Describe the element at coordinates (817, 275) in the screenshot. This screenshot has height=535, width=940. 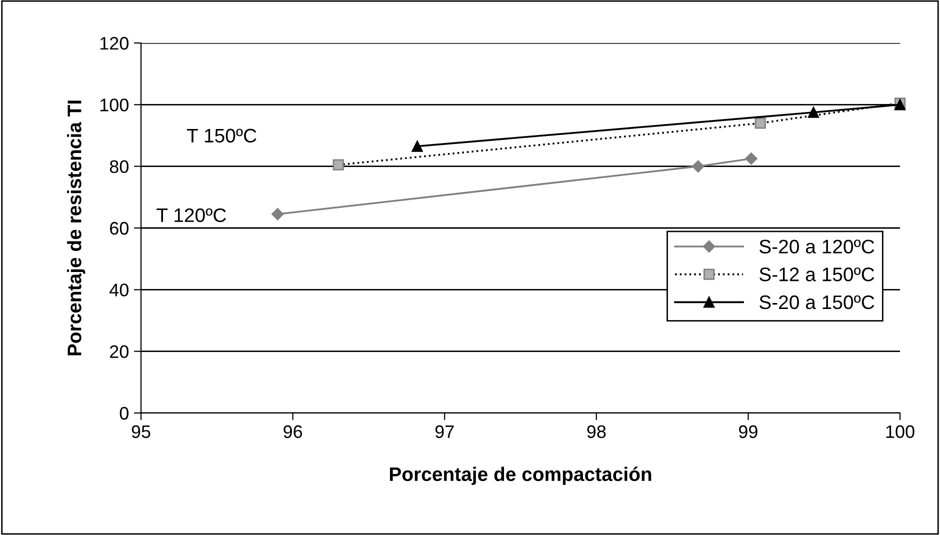
I see `legend-label: S-12 a 150ºC` at that location.